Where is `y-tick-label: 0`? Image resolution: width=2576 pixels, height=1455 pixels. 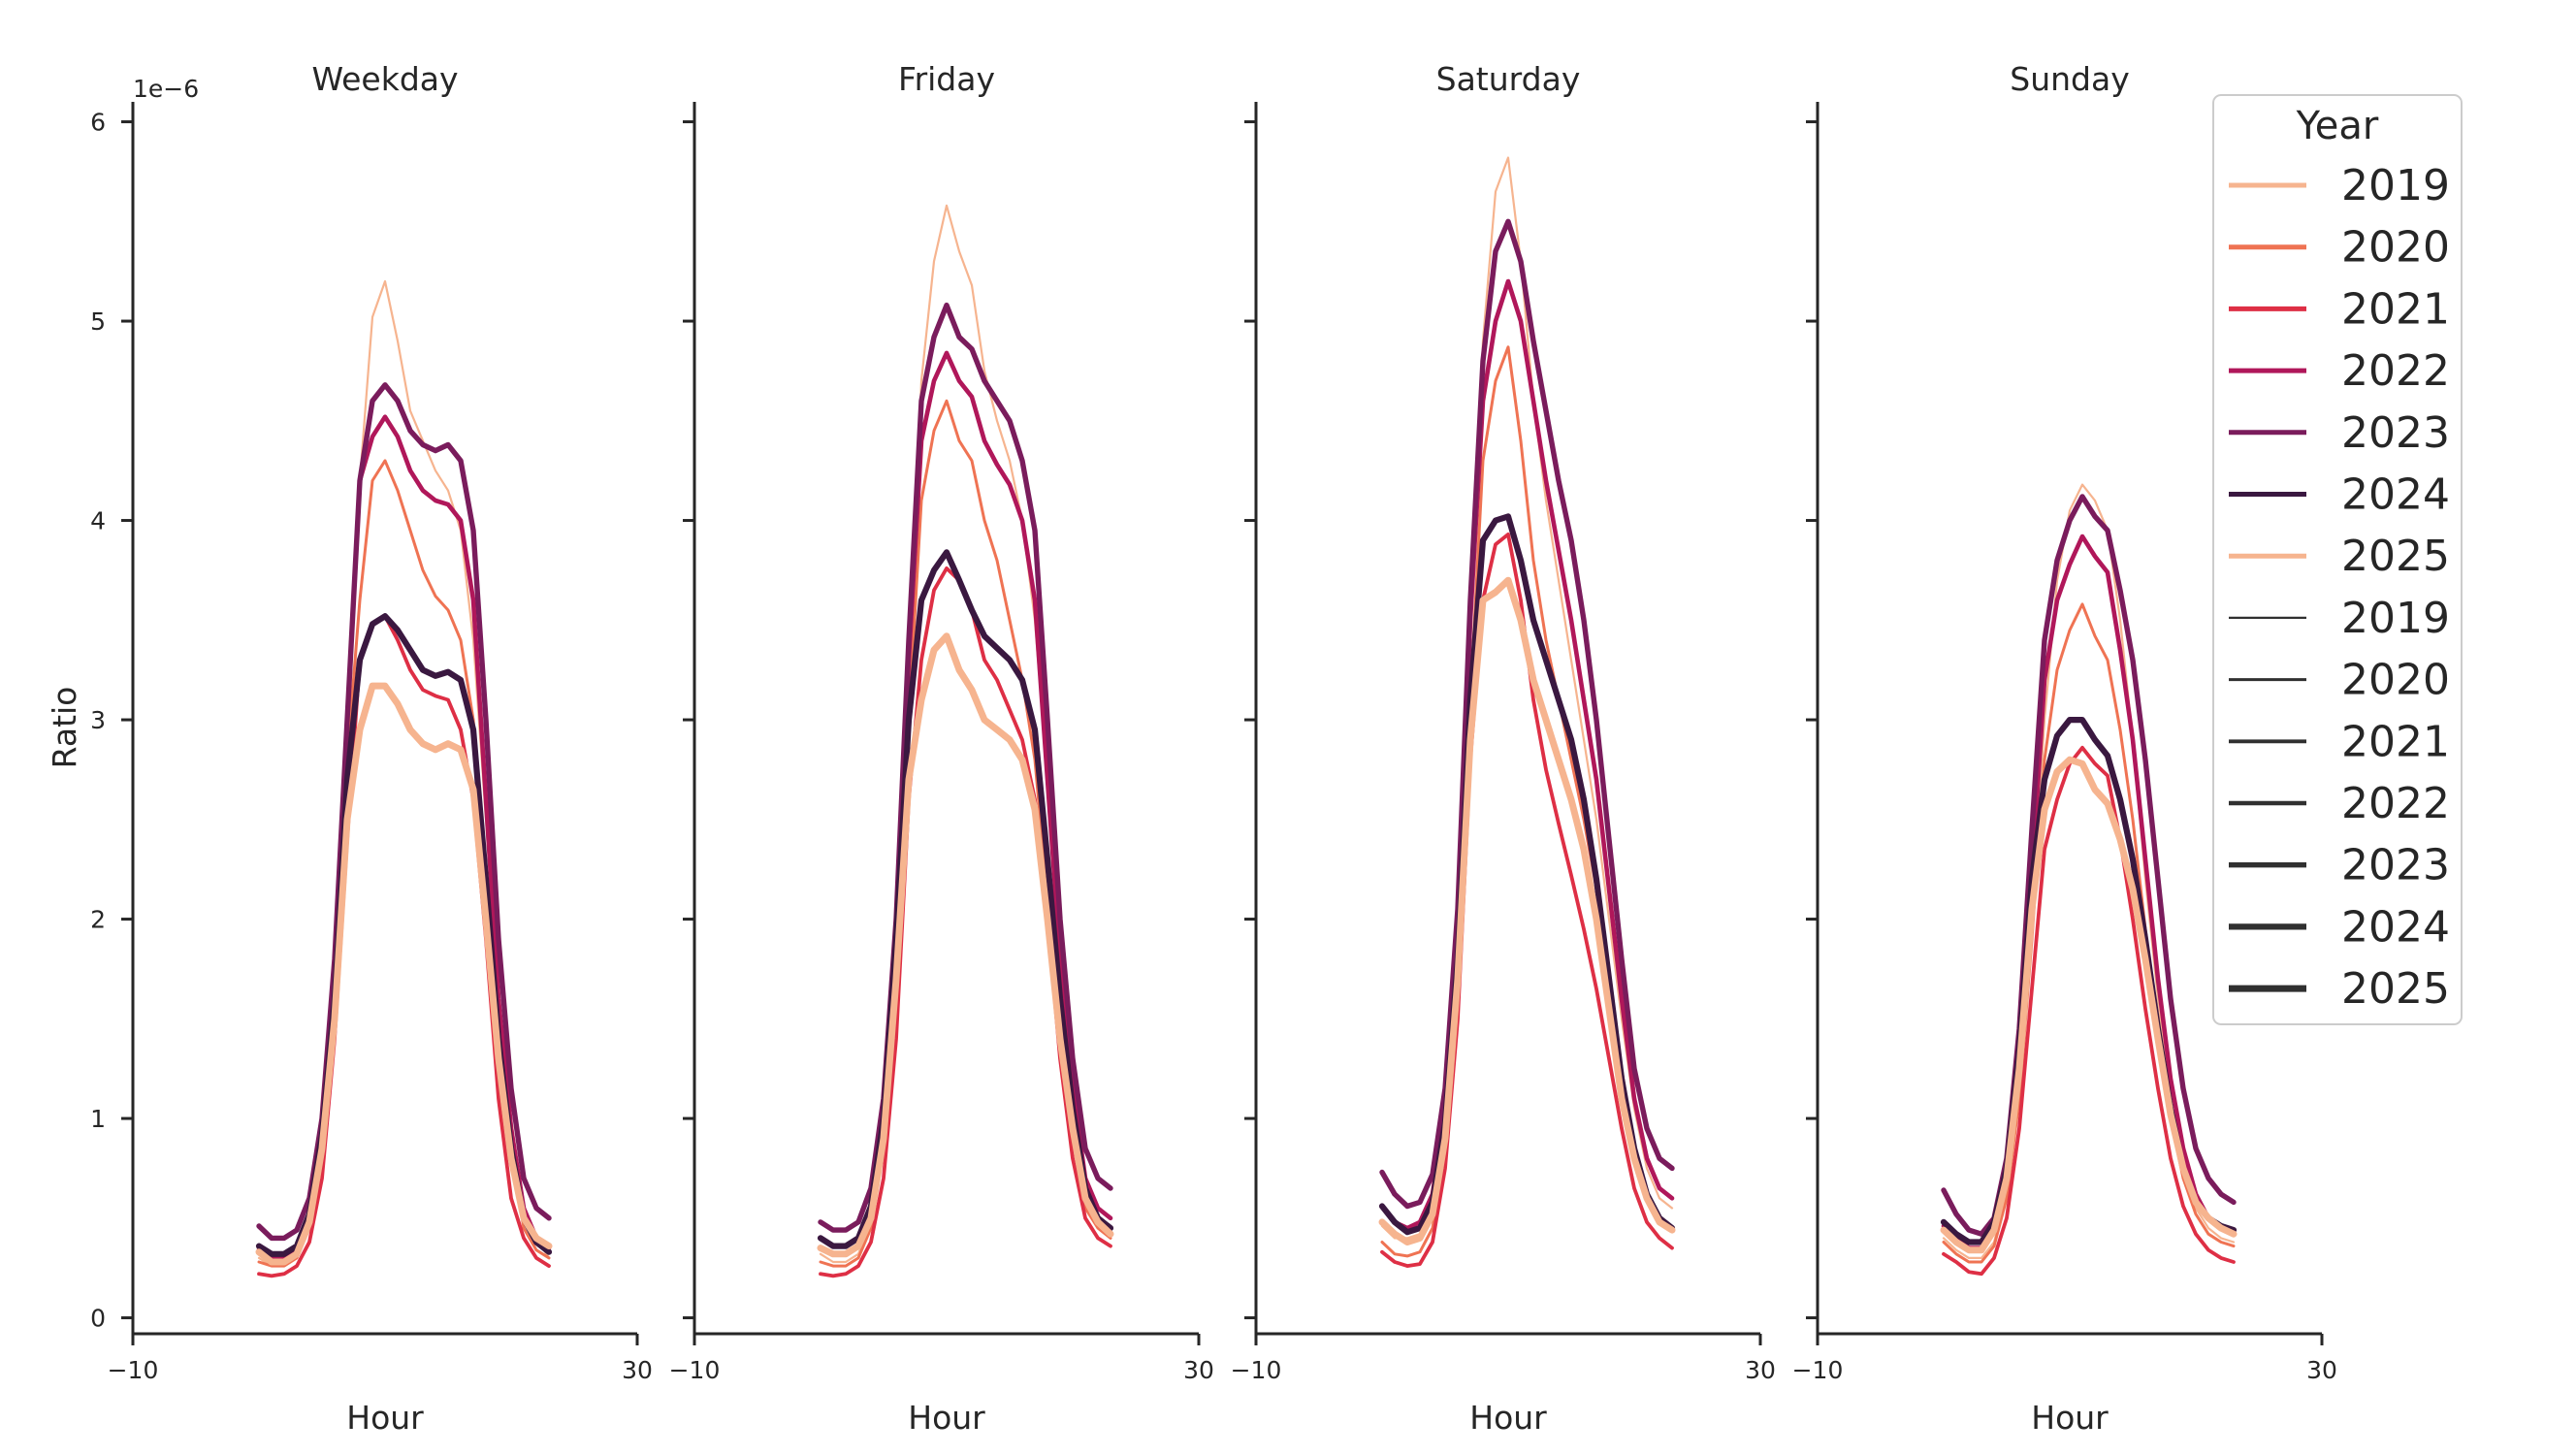
y-tick-label: 0 is located at coordinates (98, 1319).